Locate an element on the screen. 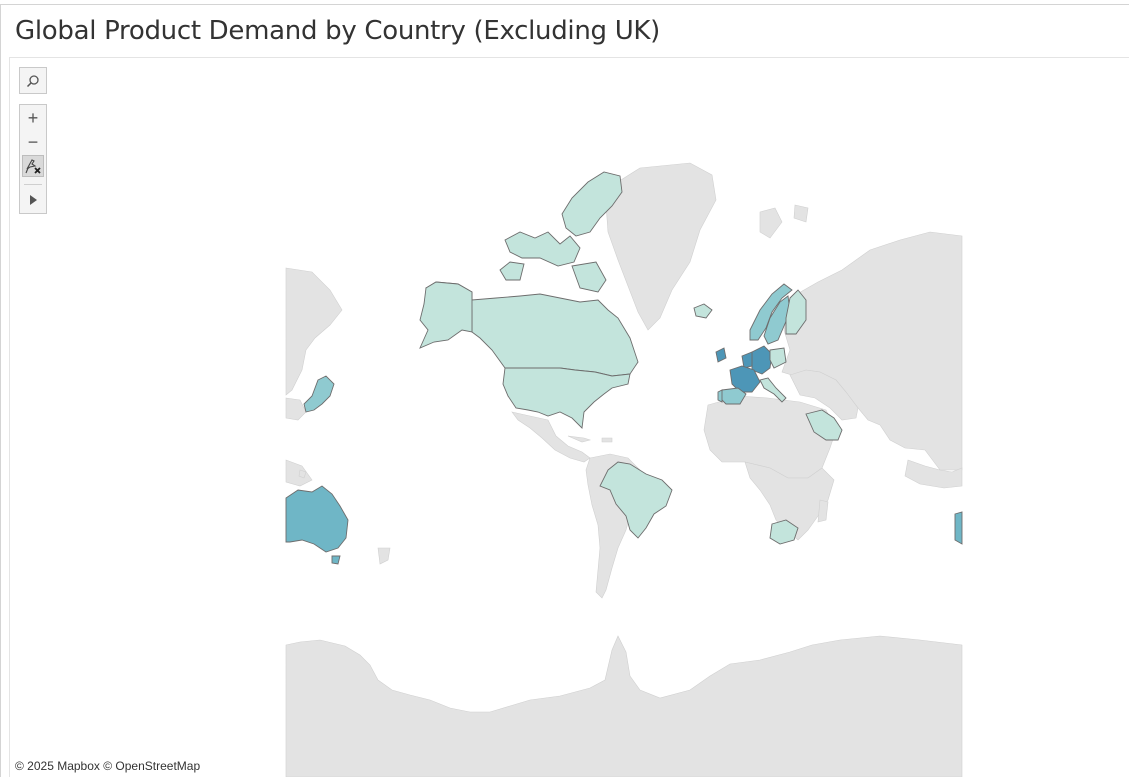  central-africa-land is located at coordinates (789, 501).